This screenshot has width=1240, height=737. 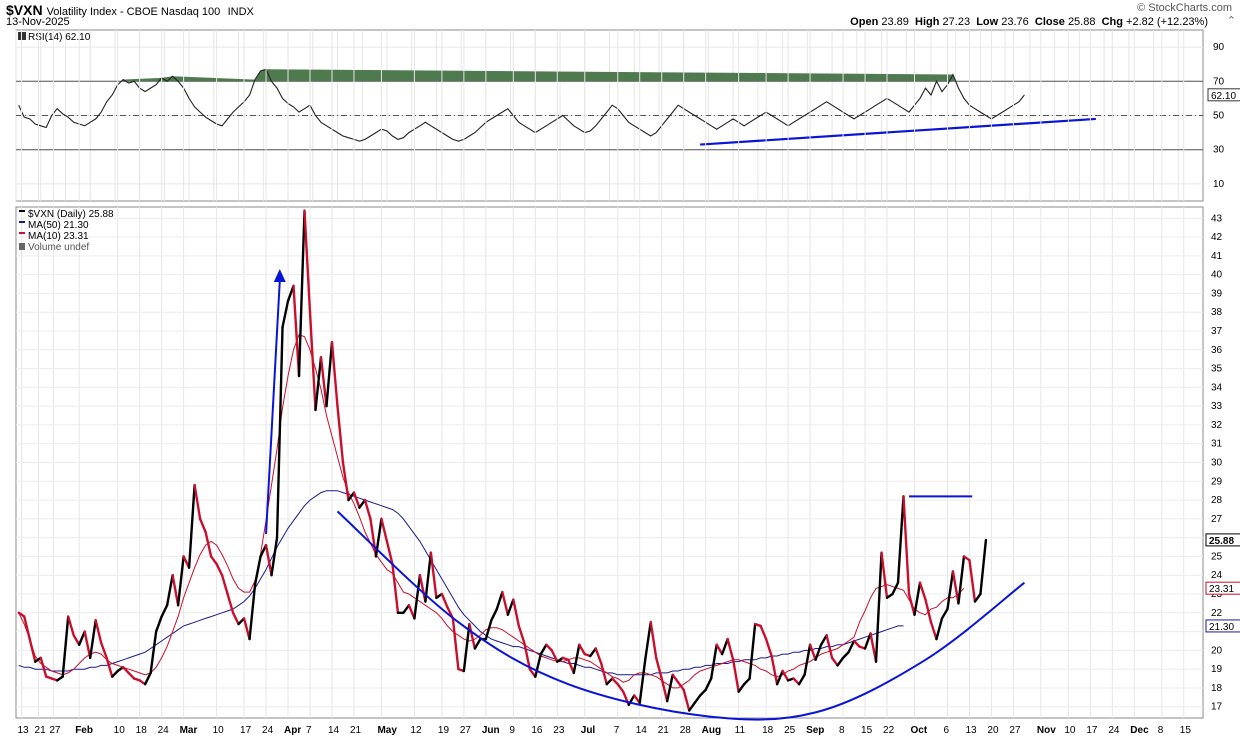 I want to click on x-tick-label: 25, so click(x=790, y=730).